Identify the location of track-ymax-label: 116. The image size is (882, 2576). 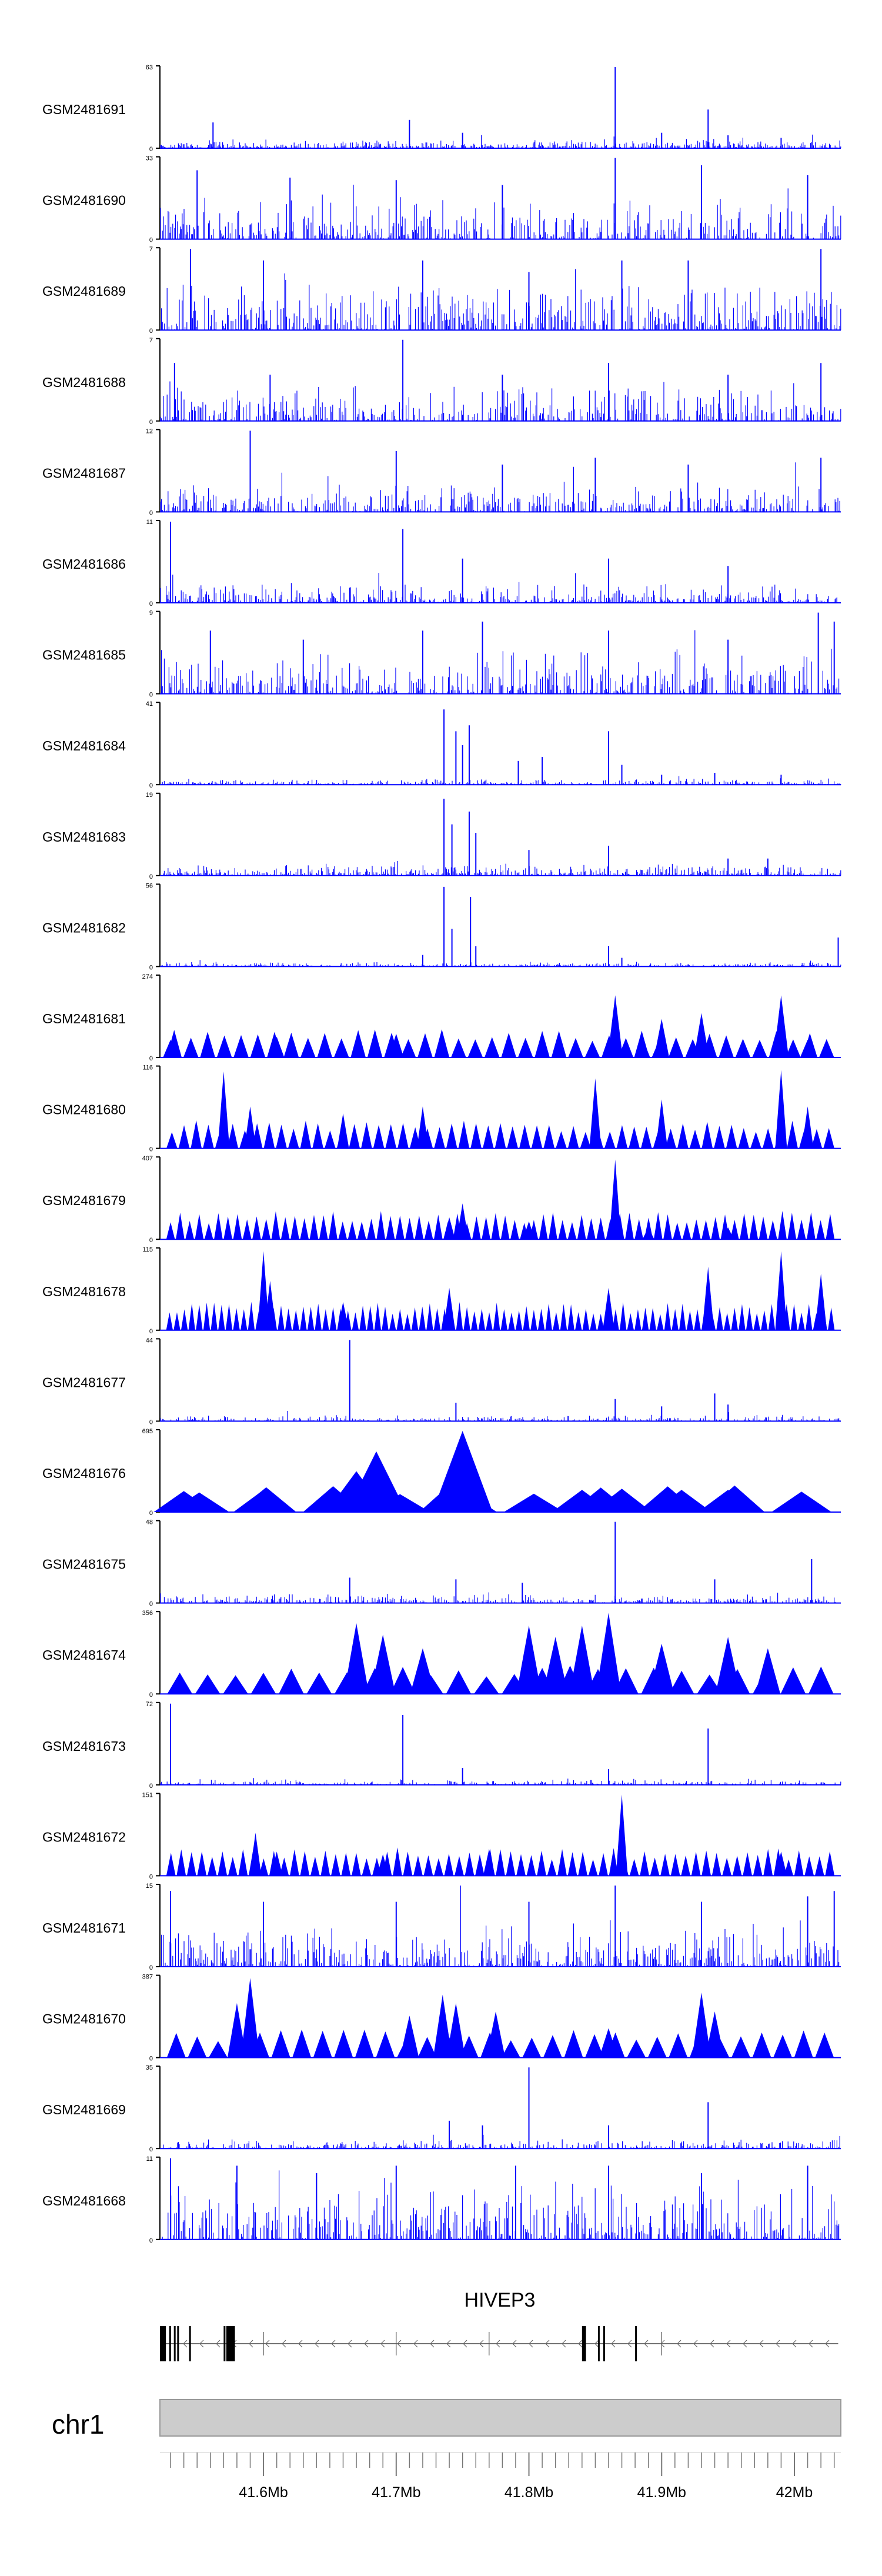
(147, 1068).